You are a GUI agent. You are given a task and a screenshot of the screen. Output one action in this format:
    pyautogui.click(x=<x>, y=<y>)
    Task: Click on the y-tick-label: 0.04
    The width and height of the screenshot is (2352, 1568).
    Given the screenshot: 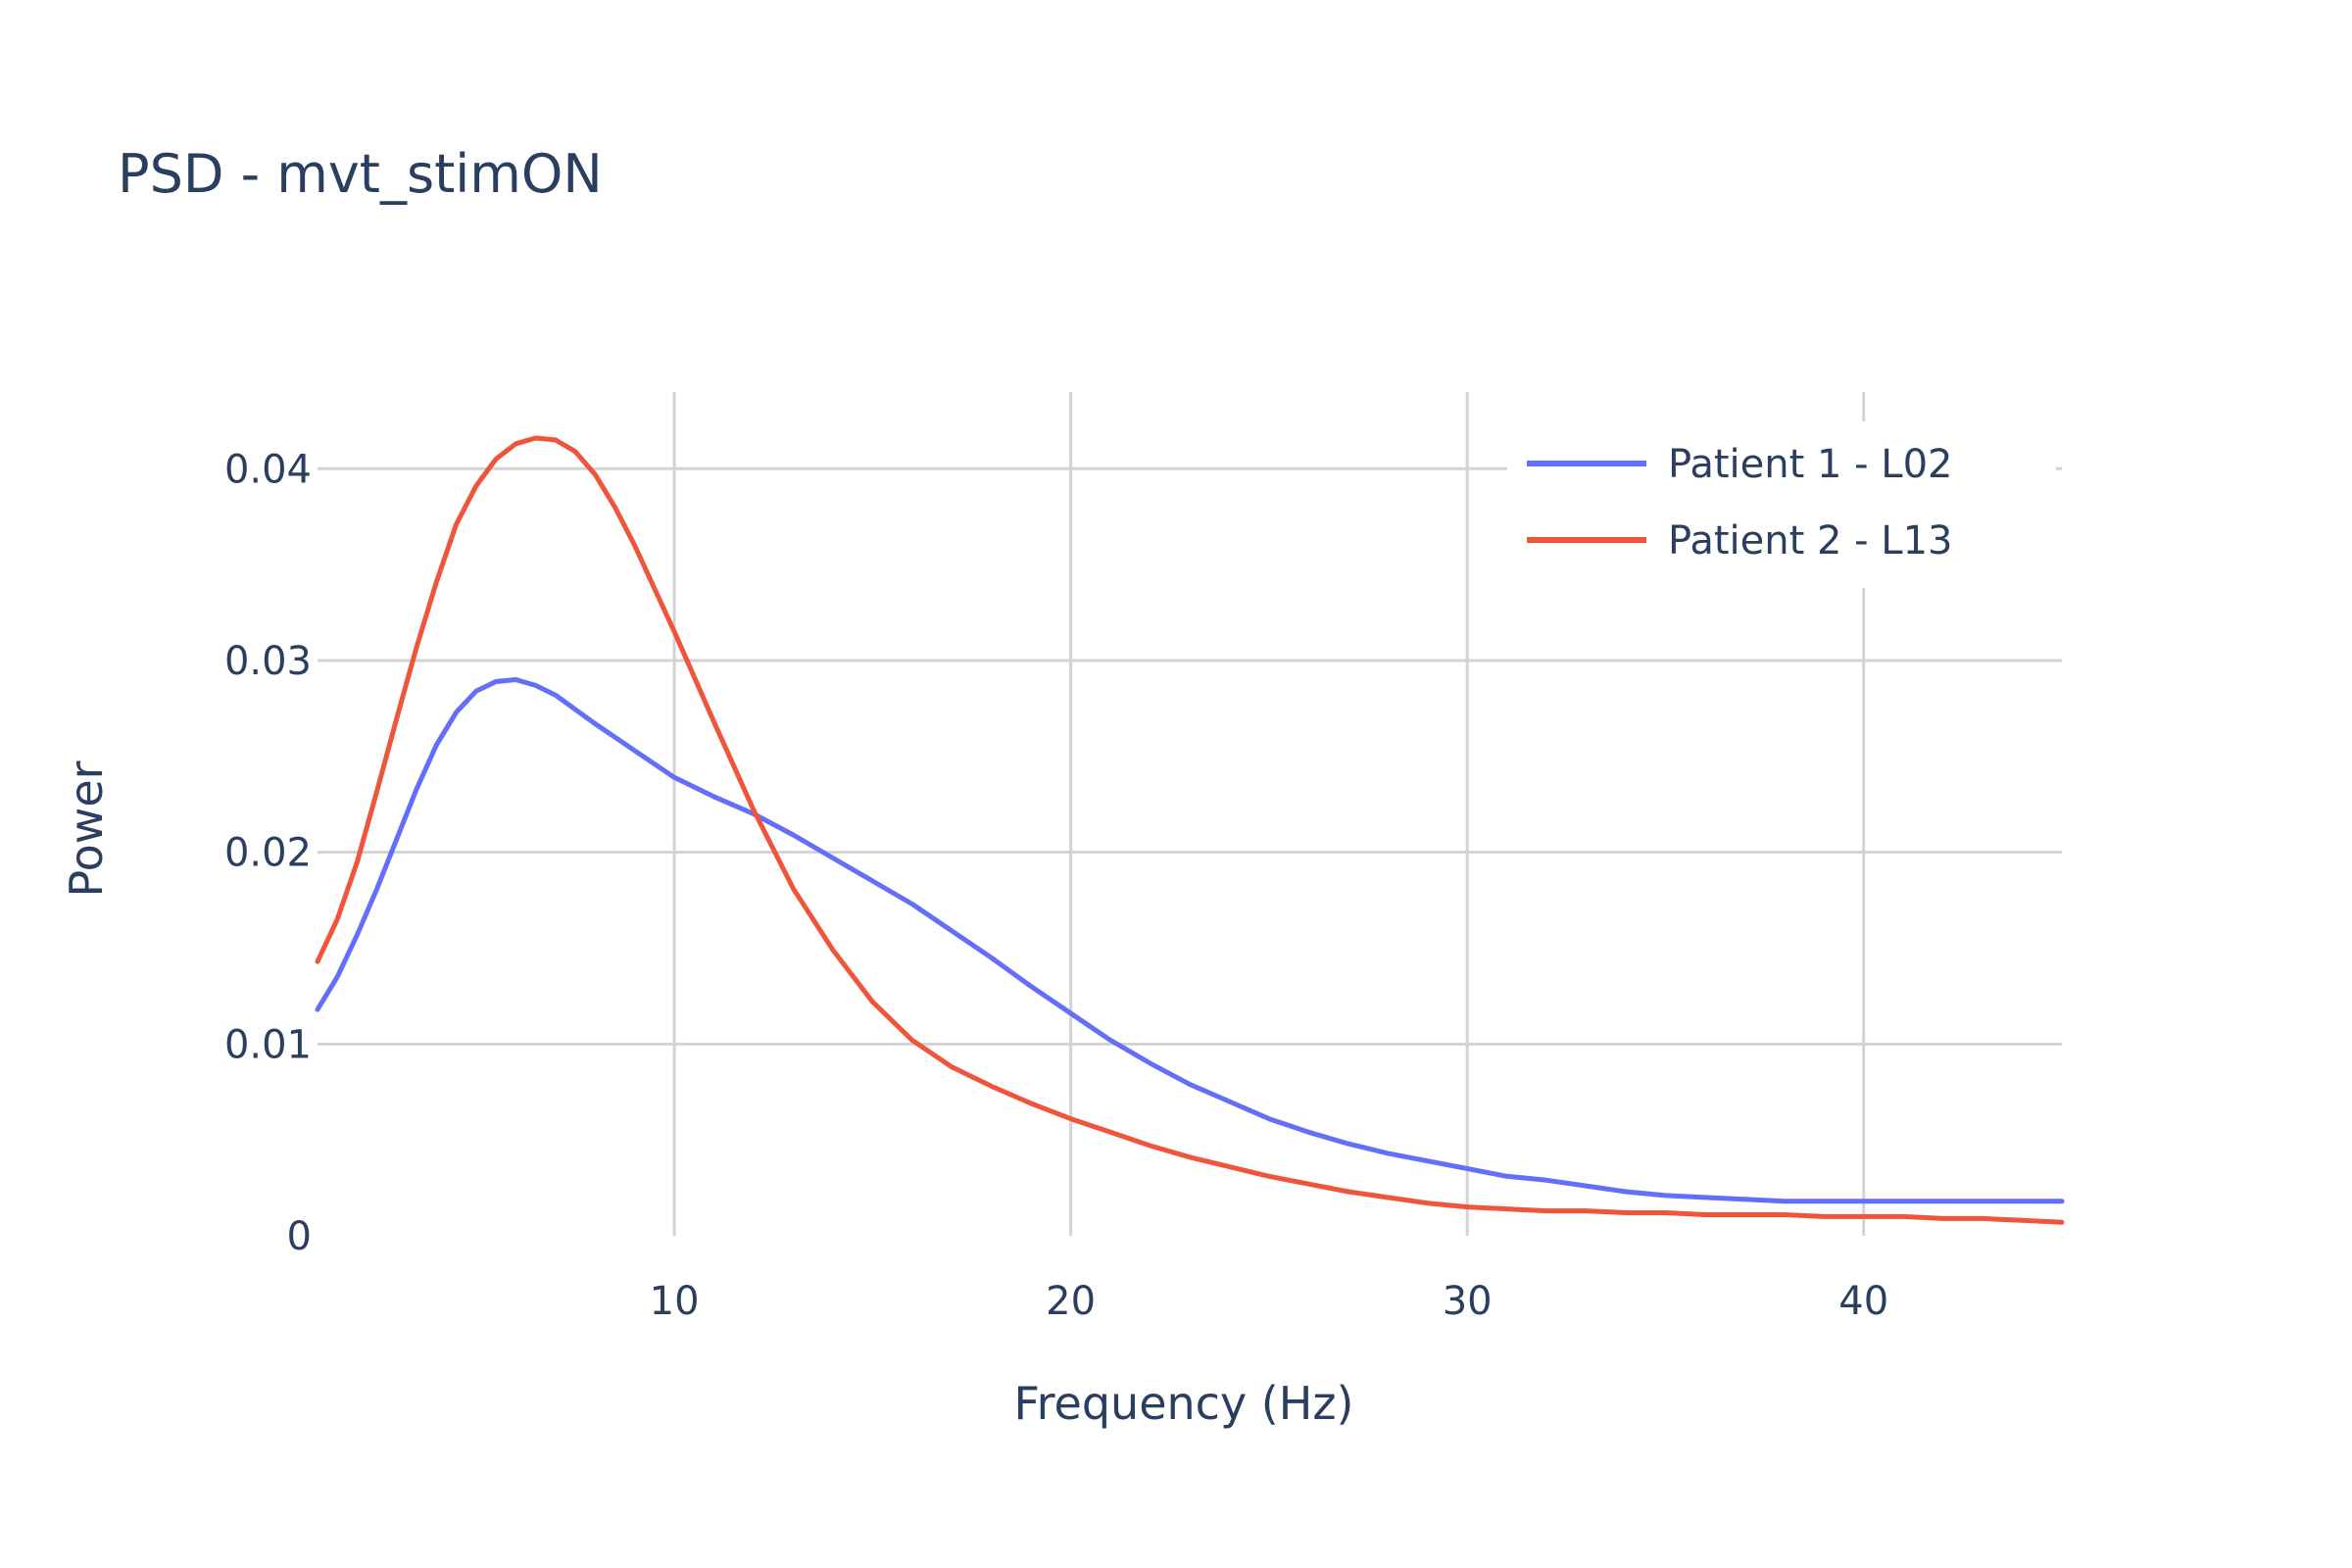 What is the action you would take?
    pyautogui.click(x=268, y=470)
    